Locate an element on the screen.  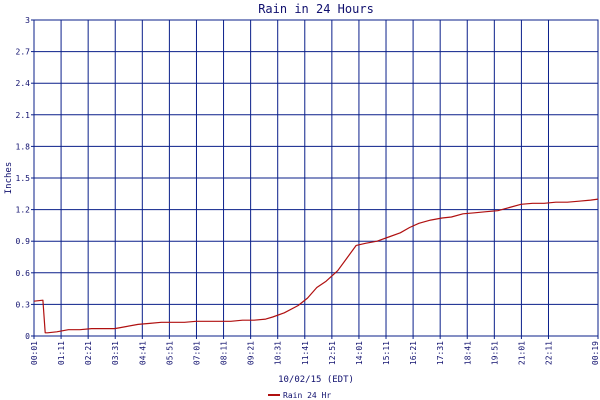
x-tick-label: 21:01 is located at coordinates (521, 353).